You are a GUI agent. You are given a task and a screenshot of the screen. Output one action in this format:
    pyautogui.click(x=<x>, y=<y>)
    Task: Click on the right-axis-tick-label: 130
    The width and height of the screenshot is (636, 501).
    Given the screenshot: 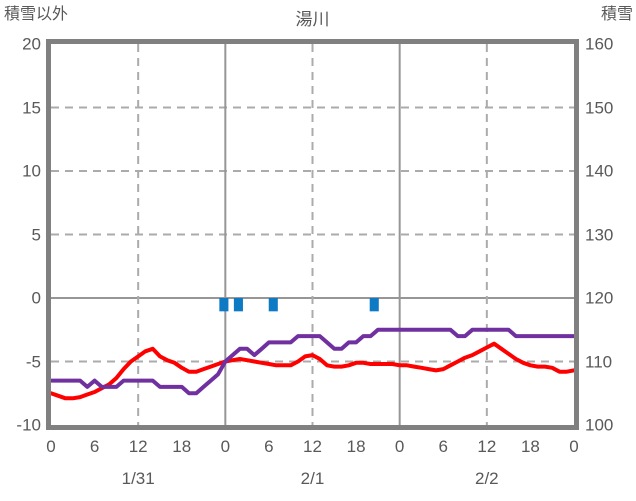 What is the action you would take?
    pyautogui.click(x=599, y=234)
    